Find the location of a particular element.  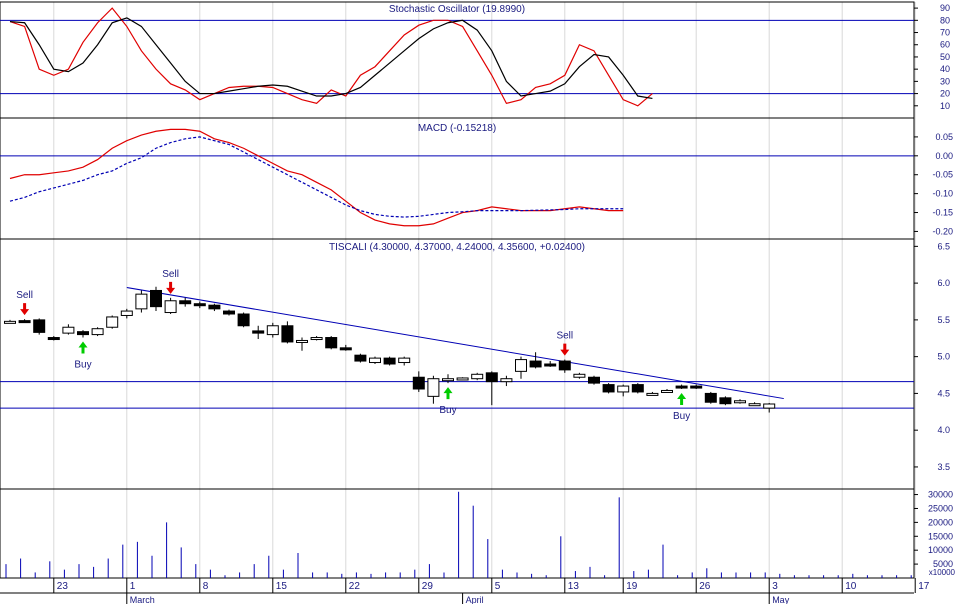

x-axis-day-label: 22 is located at coordinates (355, 586).